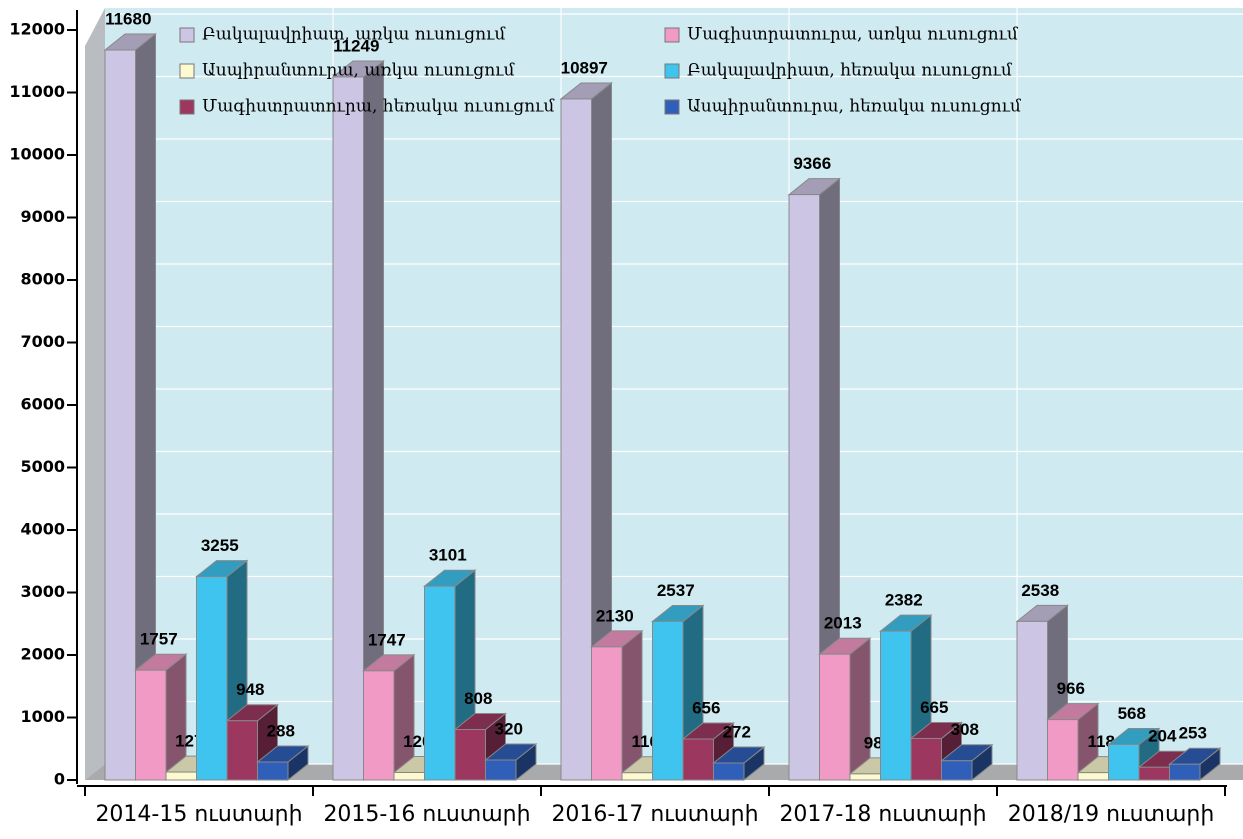  Describe the element at coordinates (676, 590) in the screenshot. I see `value-label: 2537` at that location.